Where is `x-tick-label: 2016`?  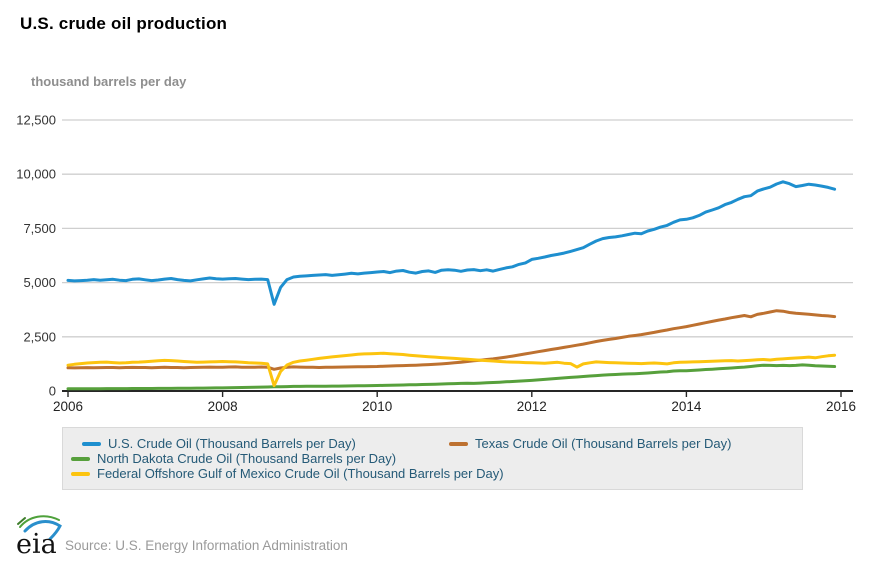
x-tick-label: 2016 is located at coordinates (841, 406).